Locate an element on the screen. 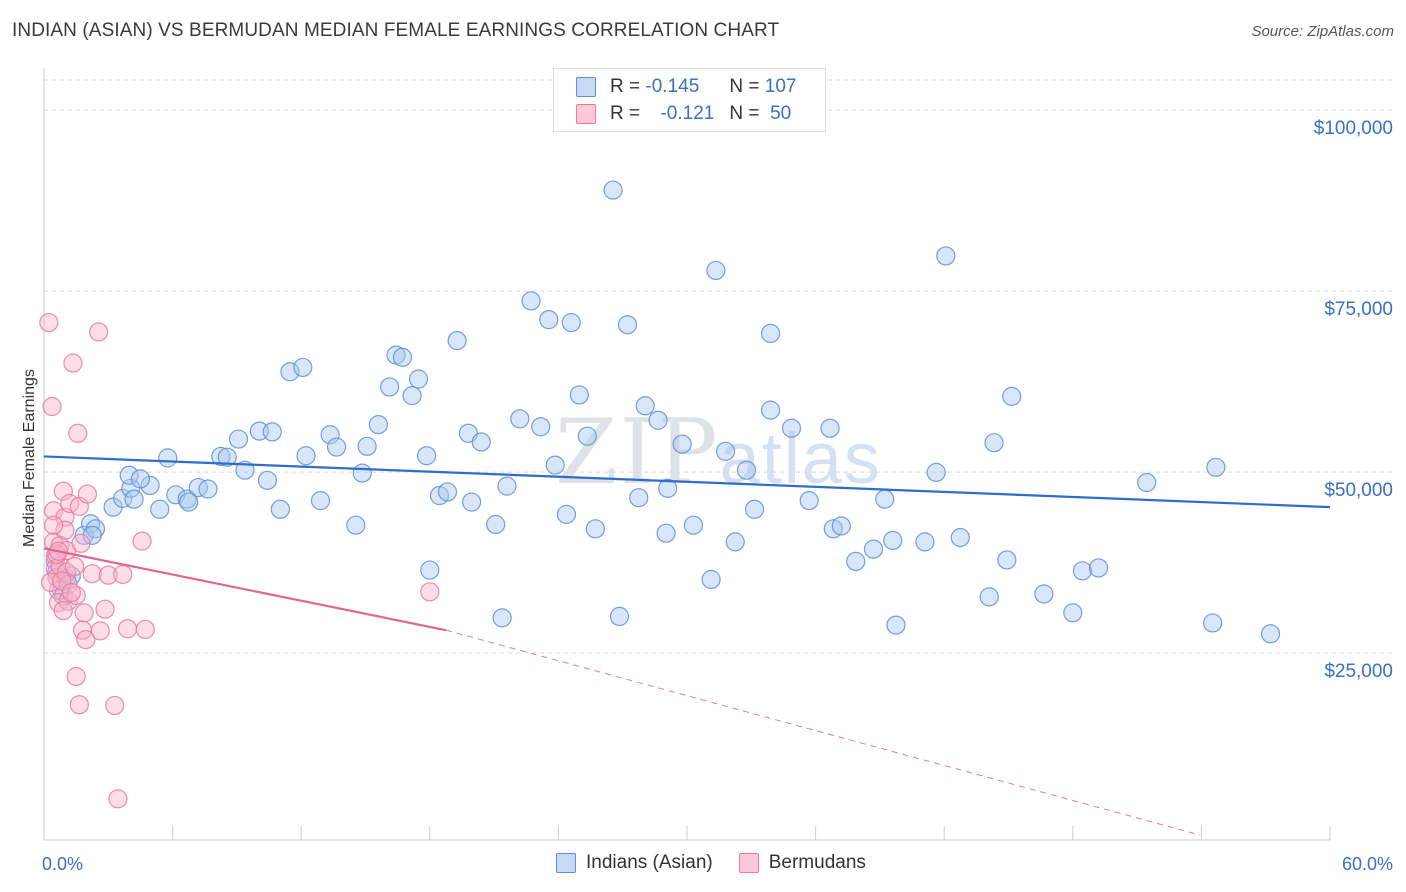  series-legend-bermudans: Bermudans is located at coordinates (802, 863).